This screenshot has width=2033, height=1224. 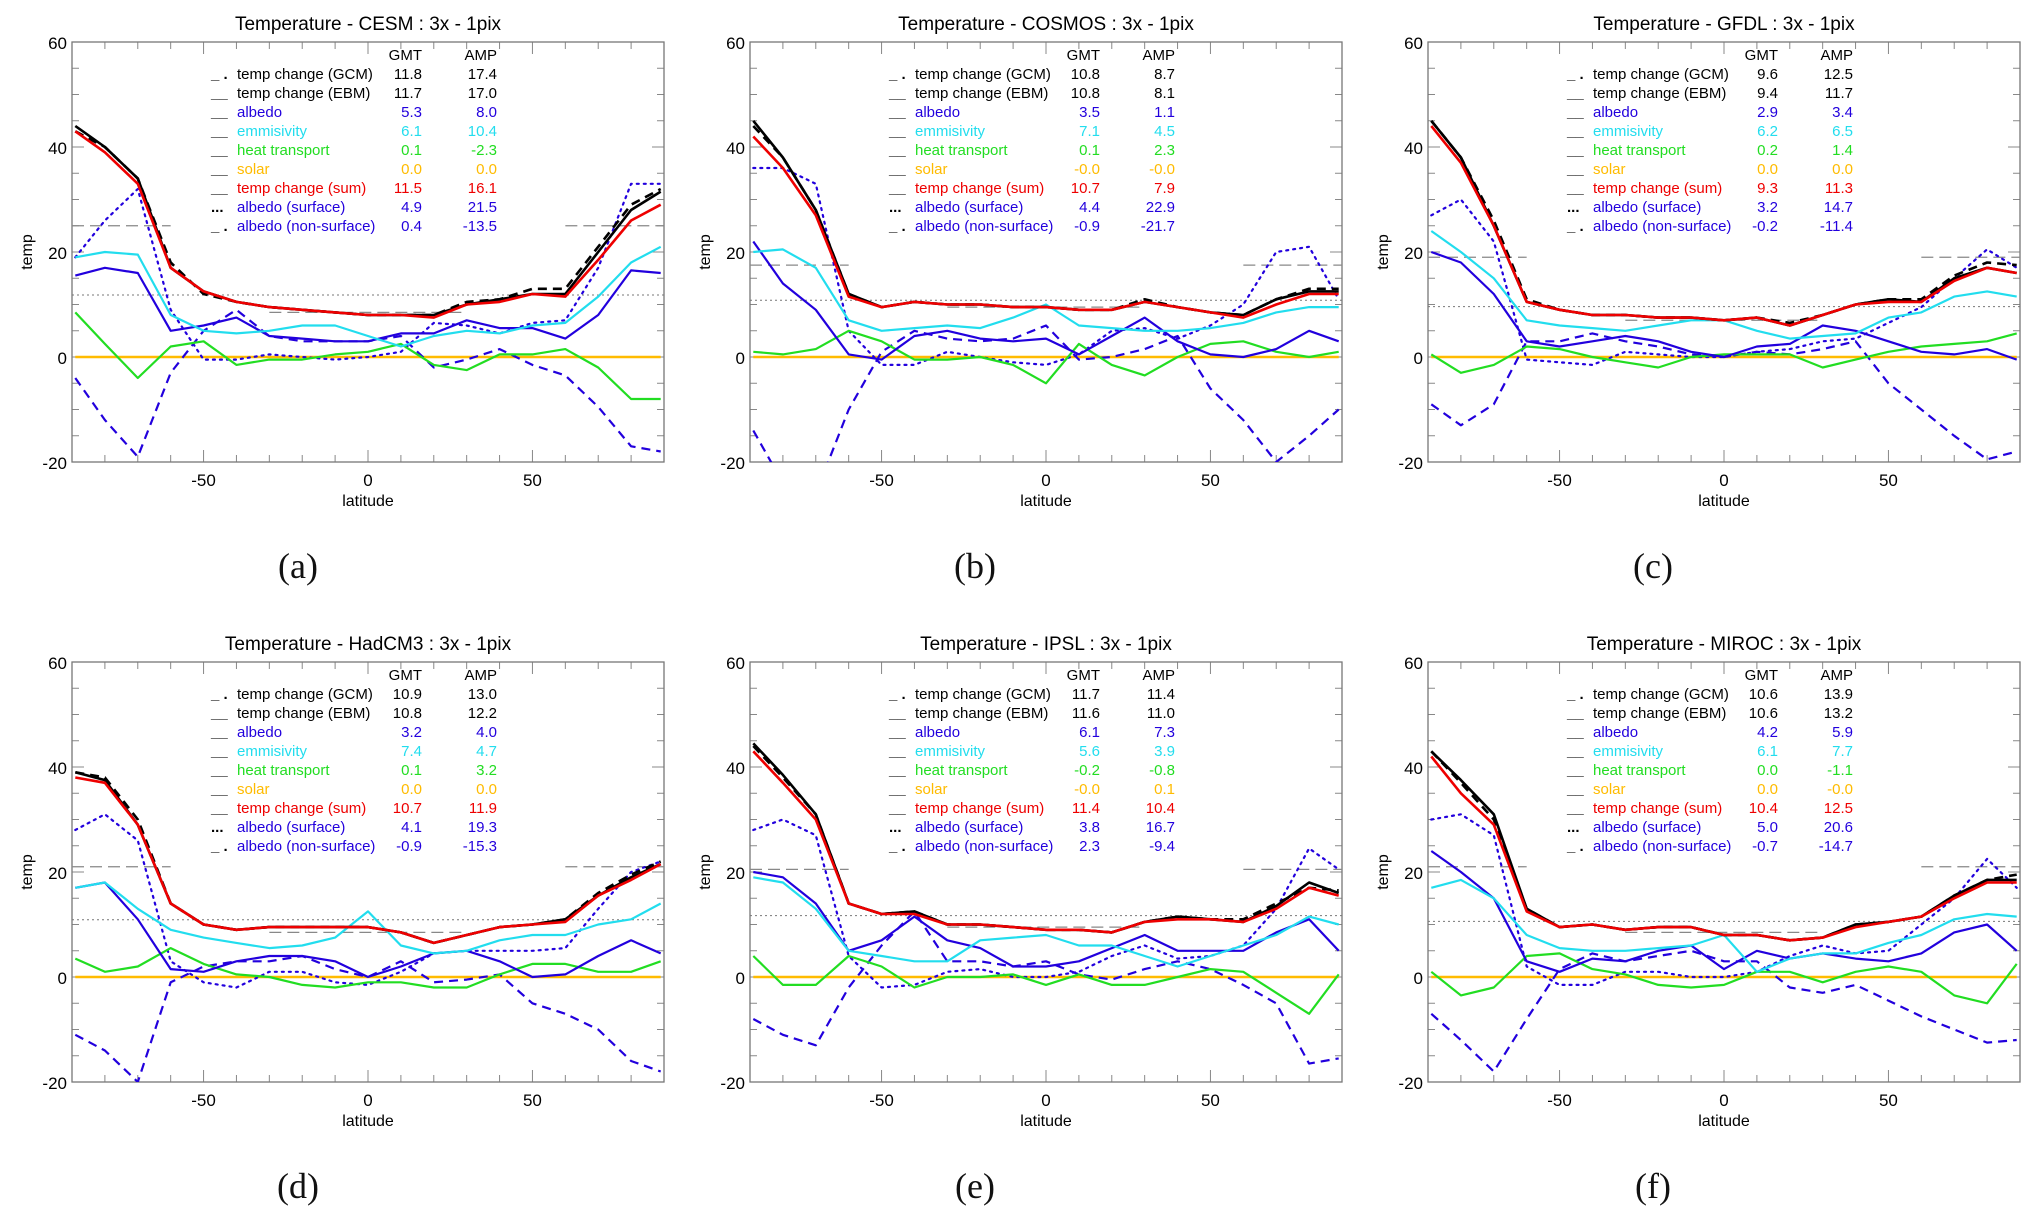 What do you see at coordinates (1724, 644) in the screenshot?
I see `chart-title: Temperature - MIROC : 3x - 1pix` at bounding box center [1724, 644].